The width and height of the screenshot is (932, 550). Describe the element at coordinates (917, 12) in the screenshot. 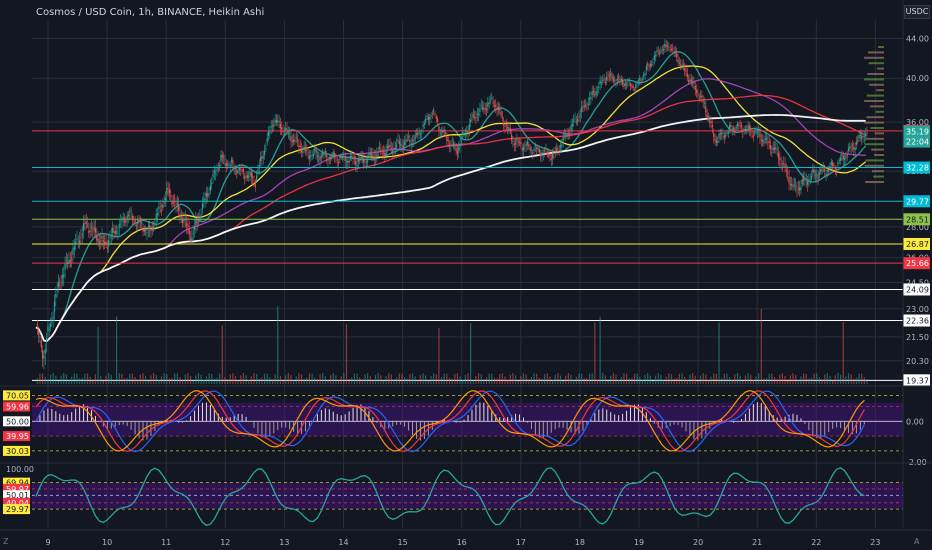

I see `quote-currency-button: USDC` at that location.